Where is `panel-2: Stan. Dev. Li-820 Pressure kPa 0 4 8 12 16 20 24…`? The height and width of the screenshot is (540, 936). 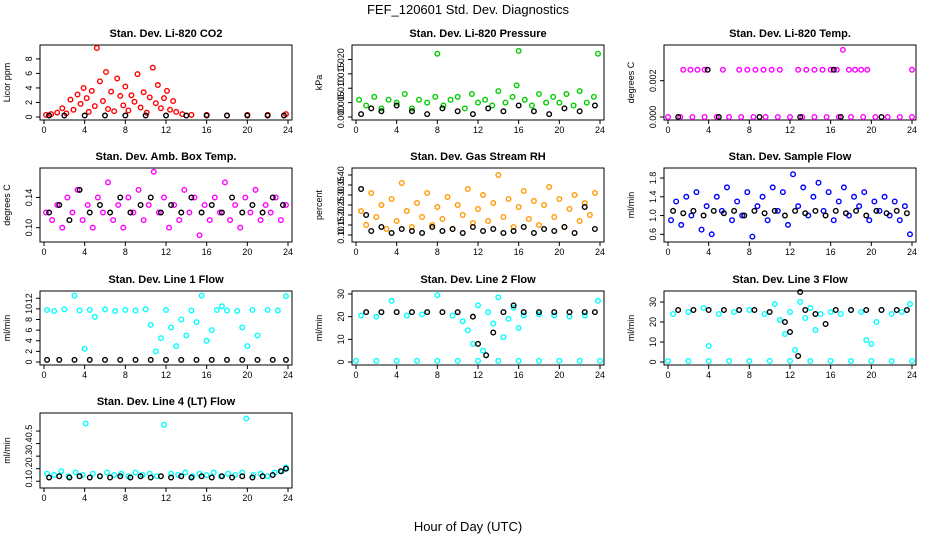 panel-2: Stan. Dev. Li-820 Pressure kPa 0 4 8 12 16 20 24… is located at coordinates (459, 81).